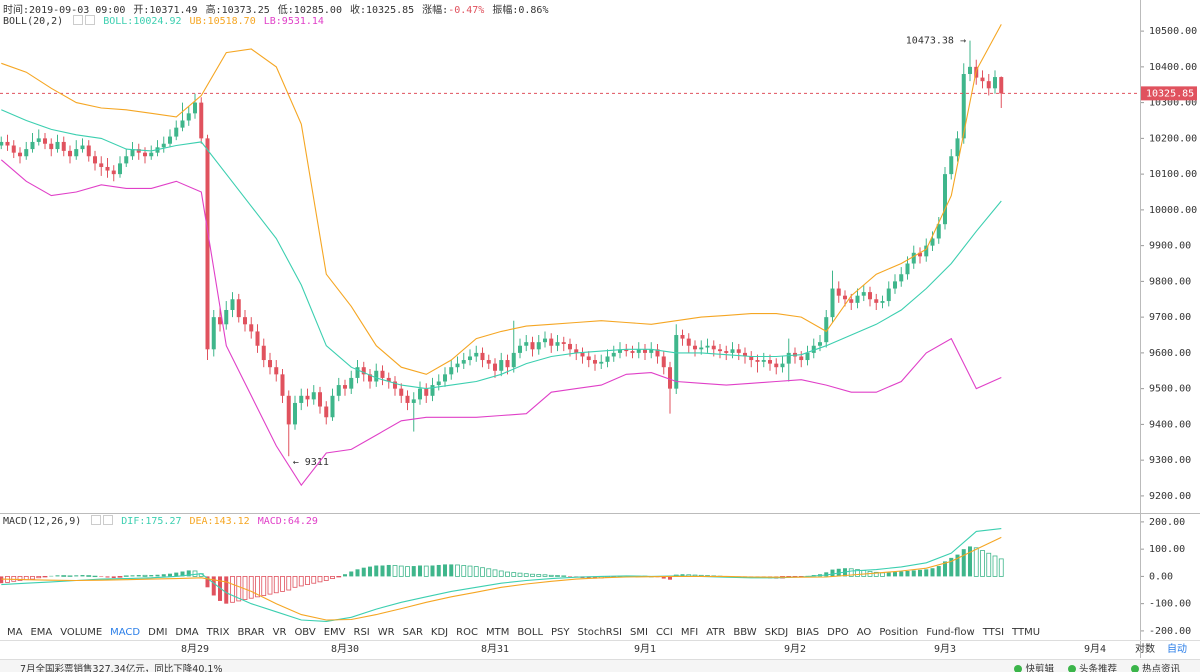 The width and height of the screenshot is (1200, 672). I want to click on indicator-tab: StochRSI, so click(599, 632).